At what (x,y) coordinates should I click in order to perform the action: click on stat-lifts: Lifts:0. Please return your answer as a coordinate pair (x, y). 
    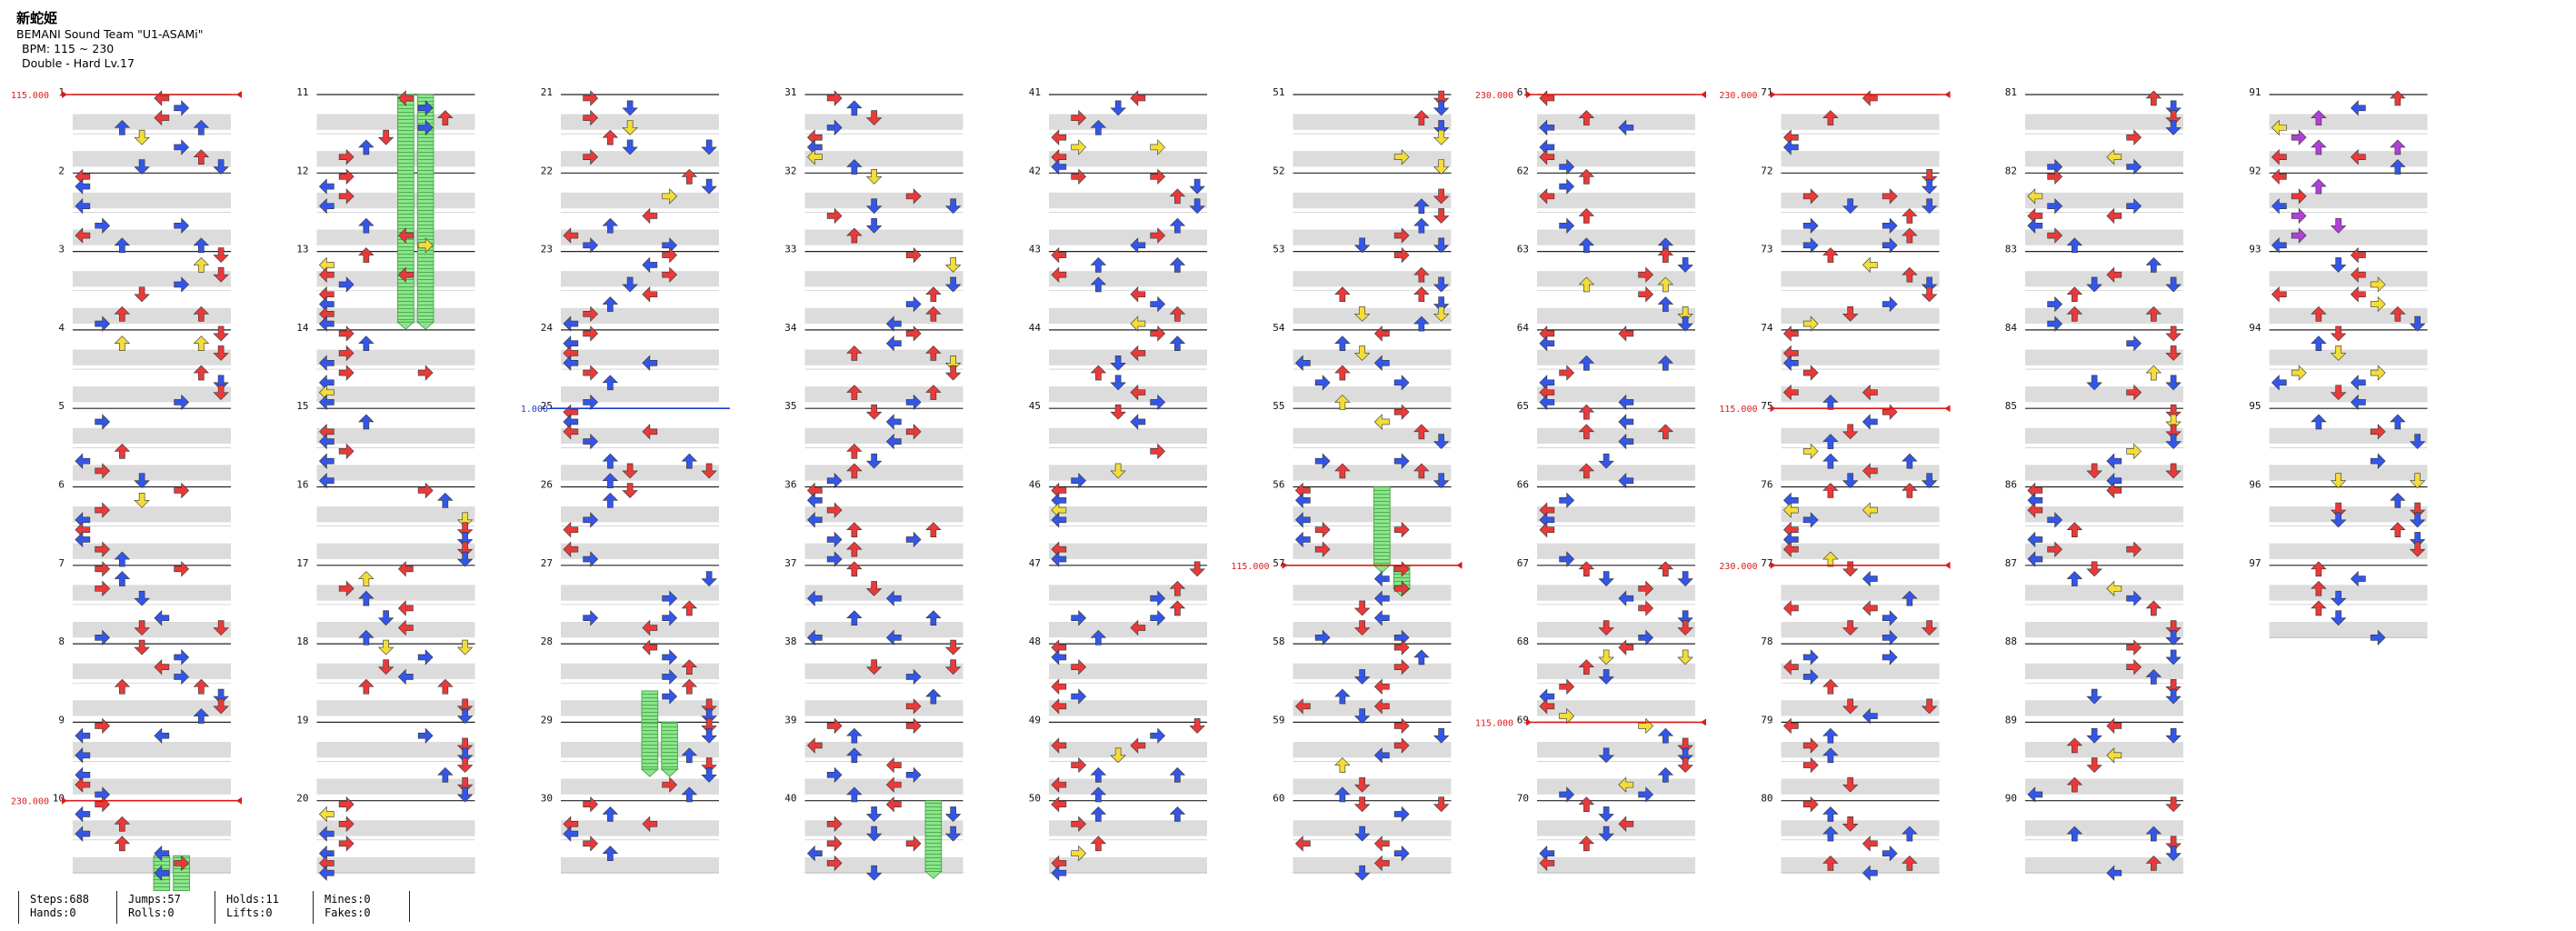
    Looking at the image, I should click on (250, 912).